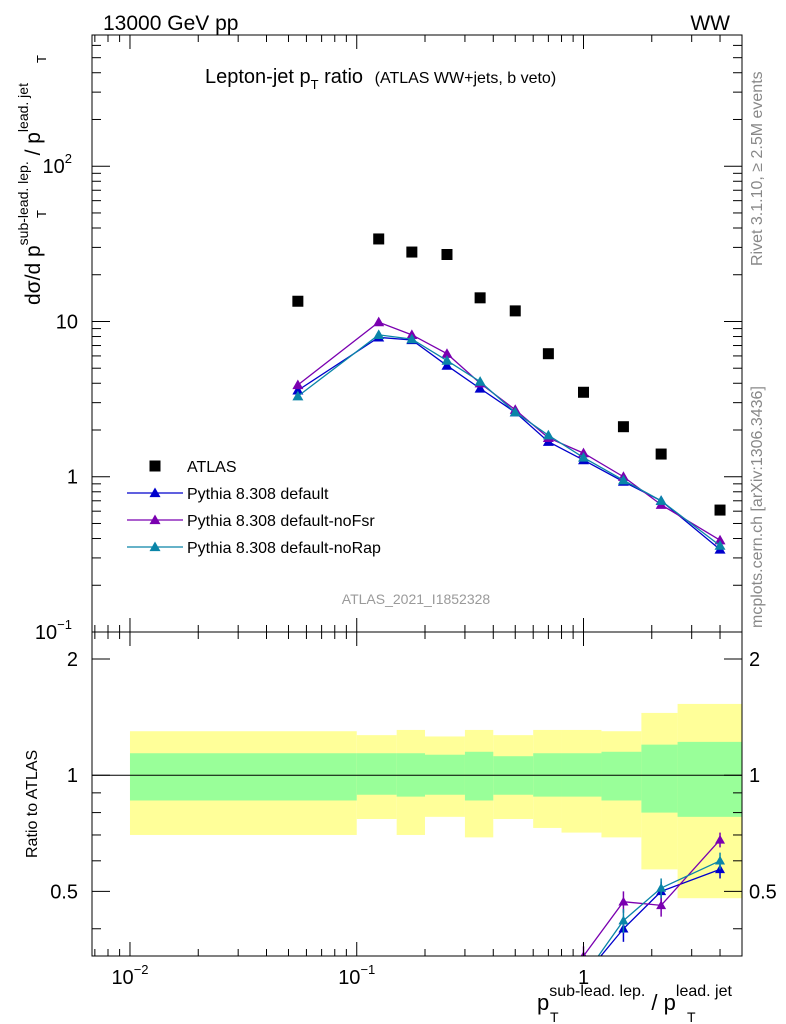  I want to click on y-label-sub-T1: T, so click(41, 214).